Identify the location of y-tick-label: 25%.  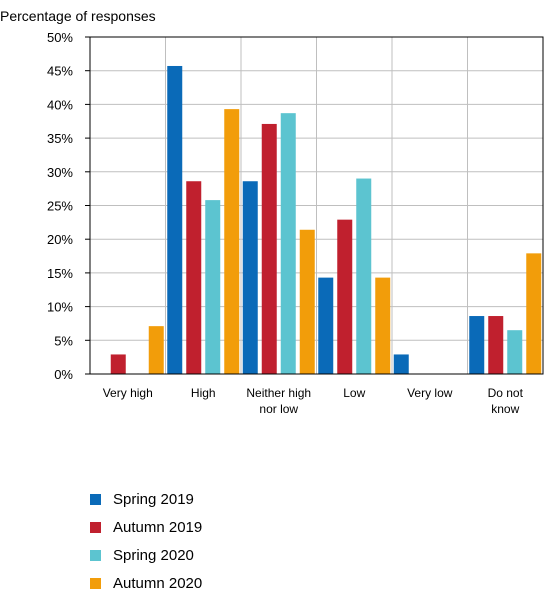
(60, 206).